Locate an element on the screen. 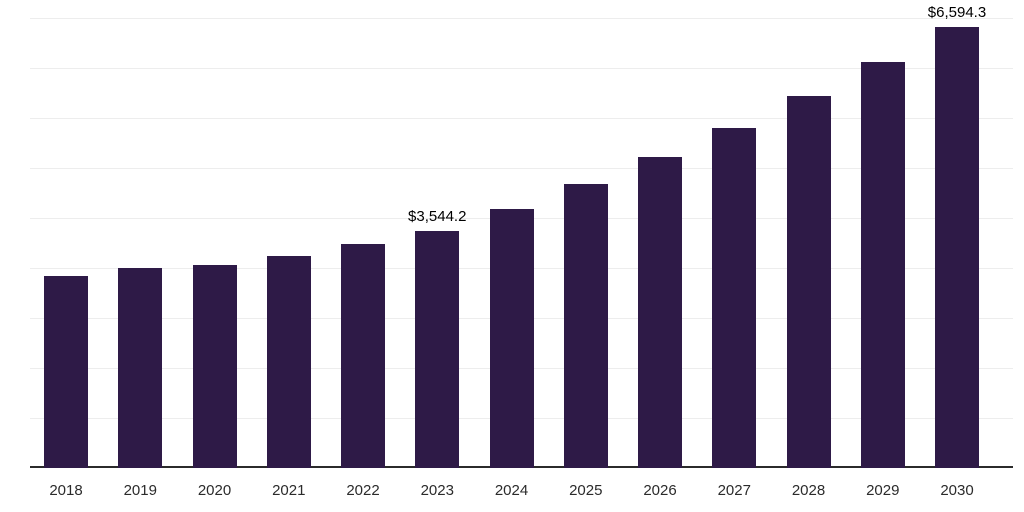  bar-column: 2024 is located at coordinates (511, 256).